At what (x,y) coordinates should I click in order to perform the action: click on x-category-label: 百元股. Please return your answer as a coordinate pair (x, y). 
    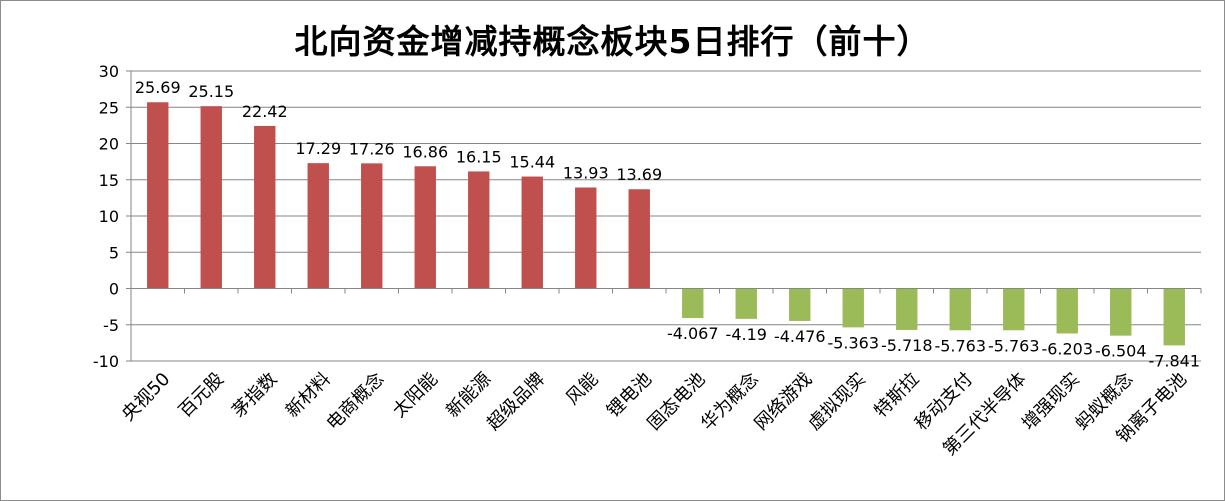
    Looking at the image, I should click on (201, 395).